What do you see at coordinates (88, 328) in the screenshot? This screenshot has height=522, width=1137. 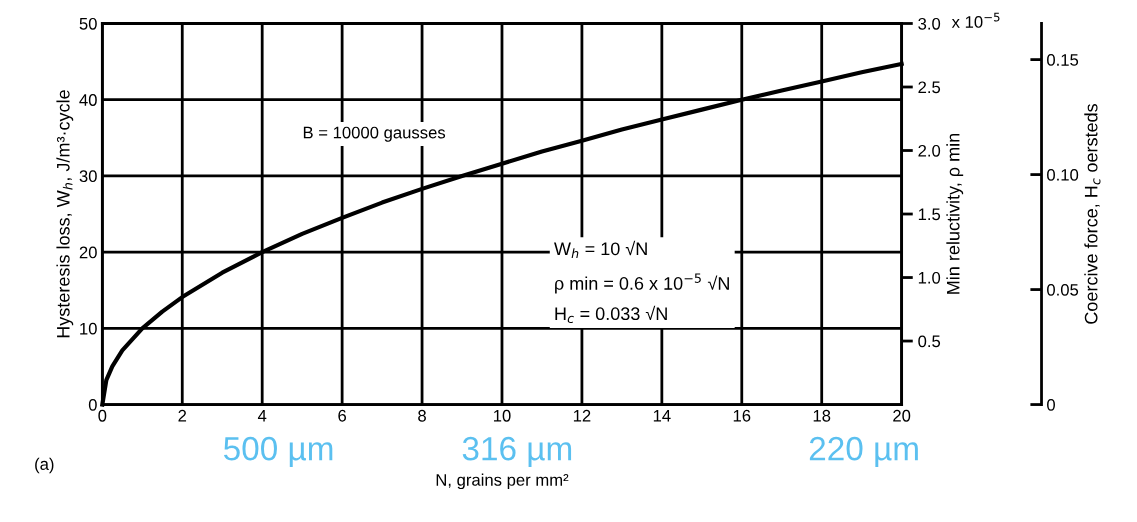 I see `y-tick-label: 10` at bounding box center [88, 328].